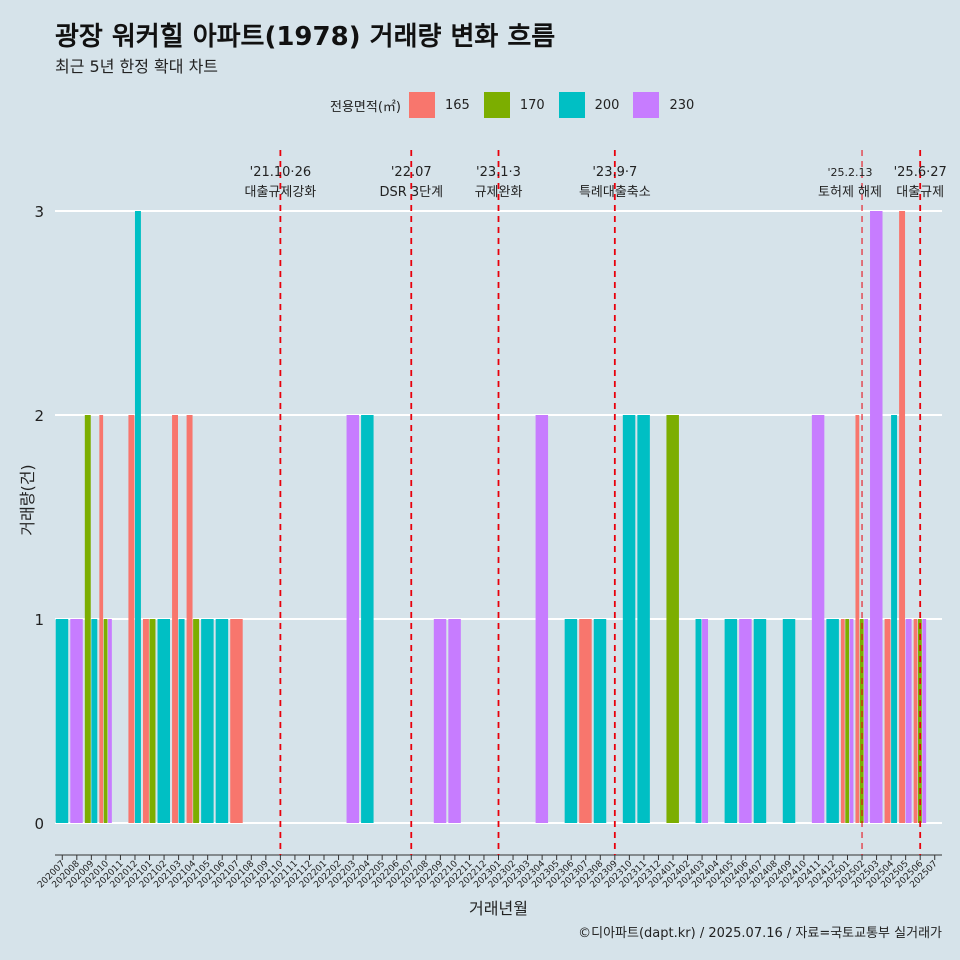 Image resolution: width=960 pixels, height=960 pixels. Describe the element at coordinates (27, 499) in the screenshot. I see `y-axis-title: 거래량(건)` at that location.